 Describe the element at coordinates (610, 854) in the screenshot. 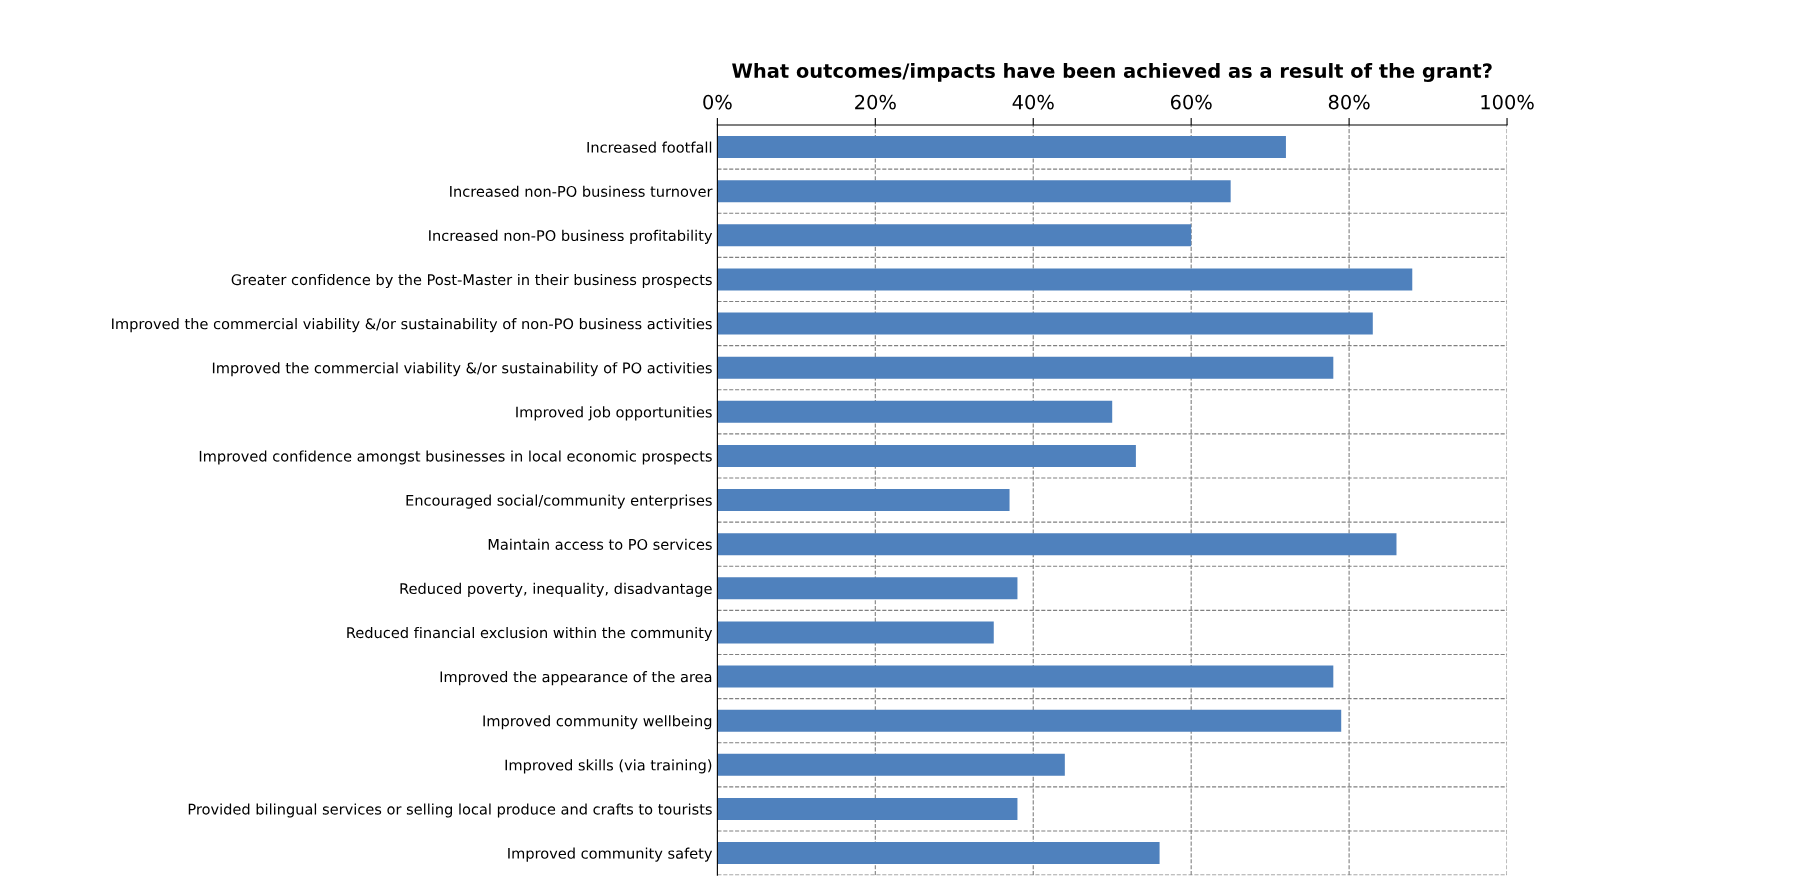

I see `y-tick-label: Improved community safety` at that location.